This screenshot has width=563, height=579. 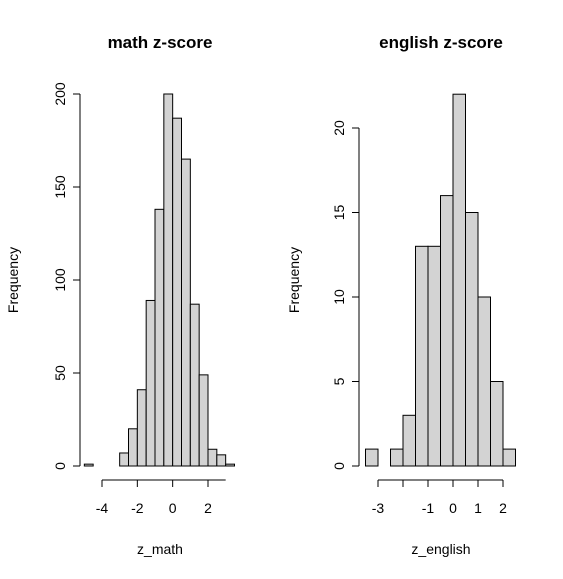 I want to click on english-x-axis: -3 -1 0 1 2, so click(x=439, y=497).